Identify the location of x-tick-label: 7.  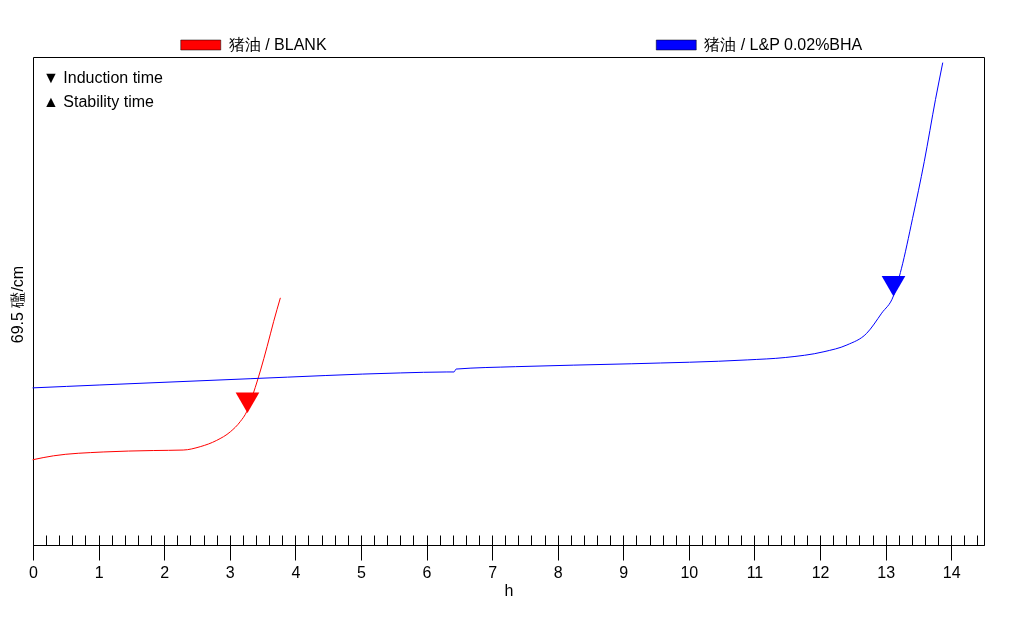
(493, 572).